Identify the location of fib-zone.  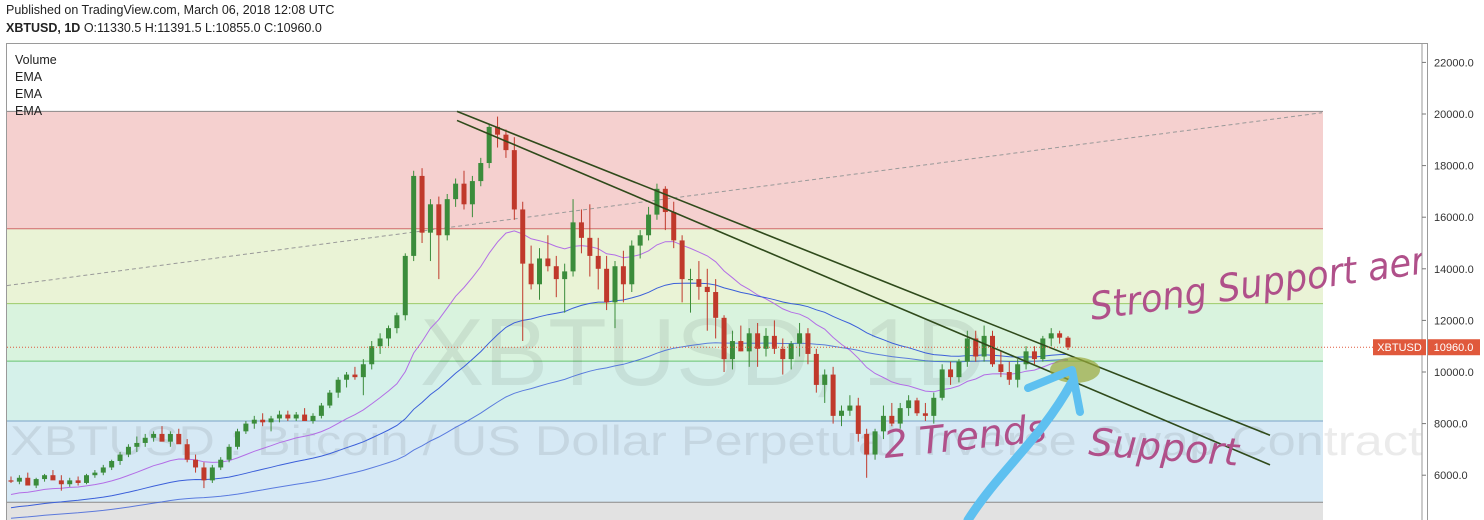
(665, 332).